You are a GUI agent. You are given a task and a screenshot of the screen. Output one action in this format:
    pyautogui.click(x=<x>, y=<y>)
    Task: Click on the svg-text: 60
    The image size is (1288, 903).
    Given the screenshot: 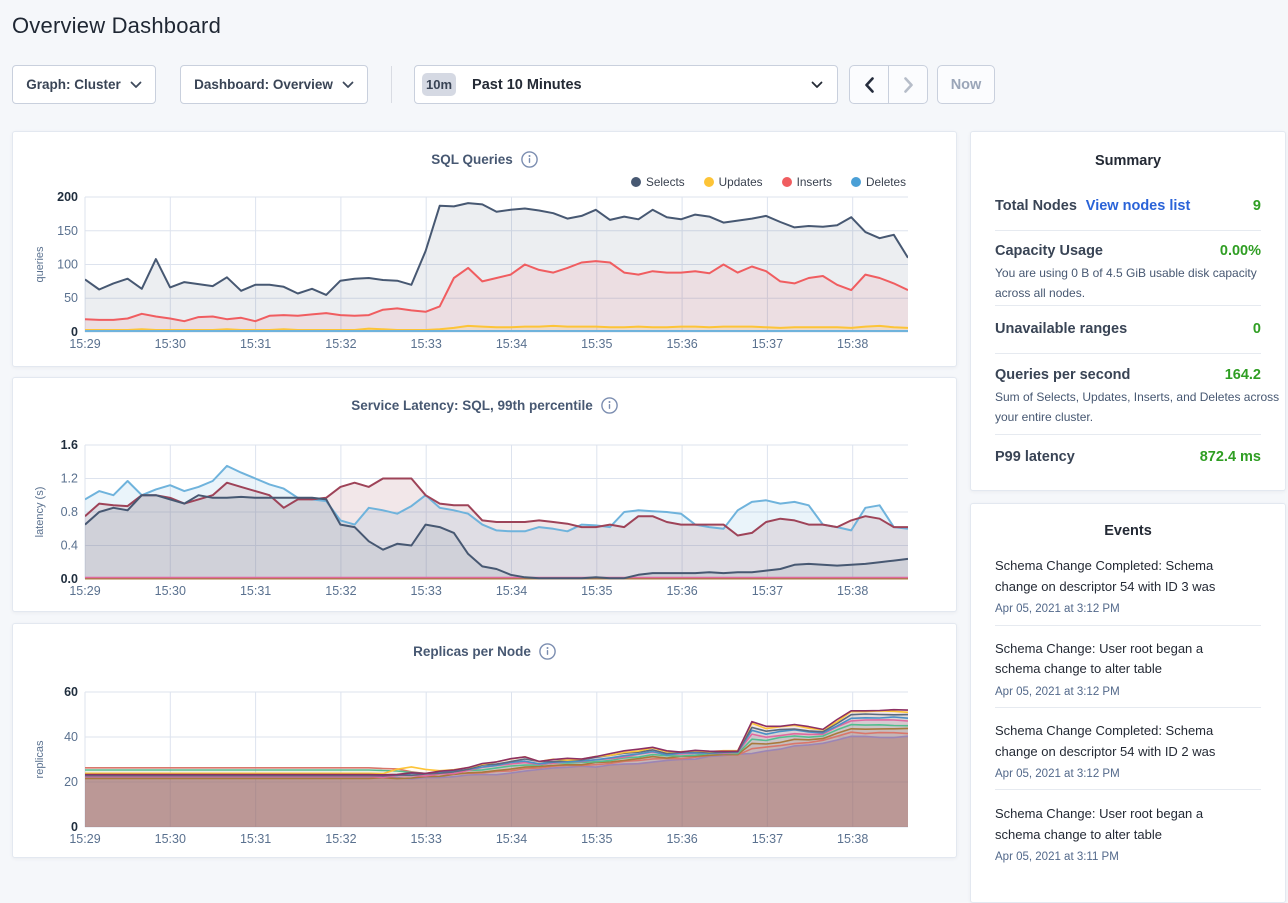 What is the action you would take?
    pyautogui.click(x=71, y=692)
    